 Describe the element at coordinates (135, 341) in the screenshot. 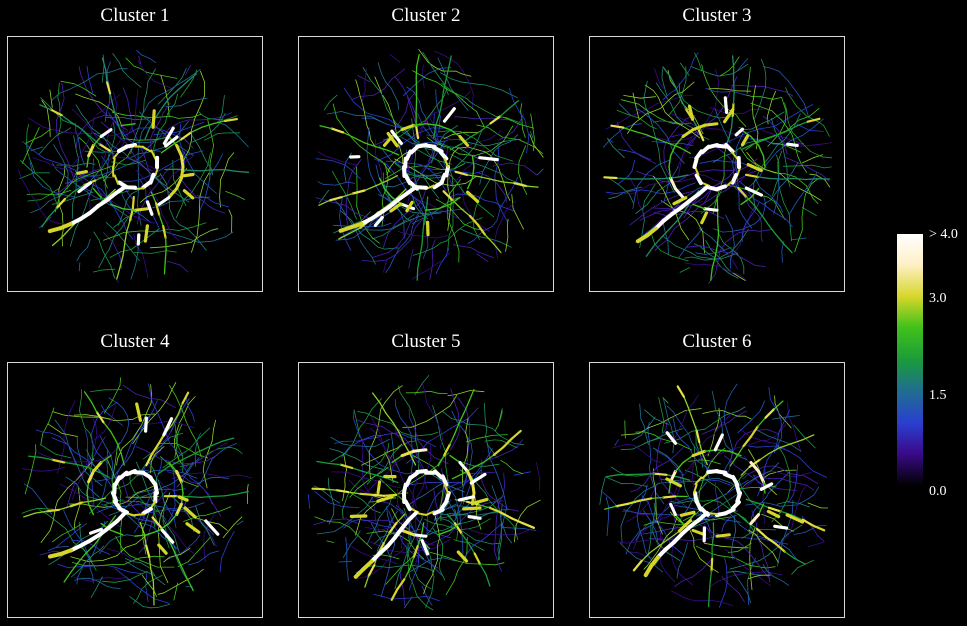

I see `panel-title-4: Cluster 4` at that location.